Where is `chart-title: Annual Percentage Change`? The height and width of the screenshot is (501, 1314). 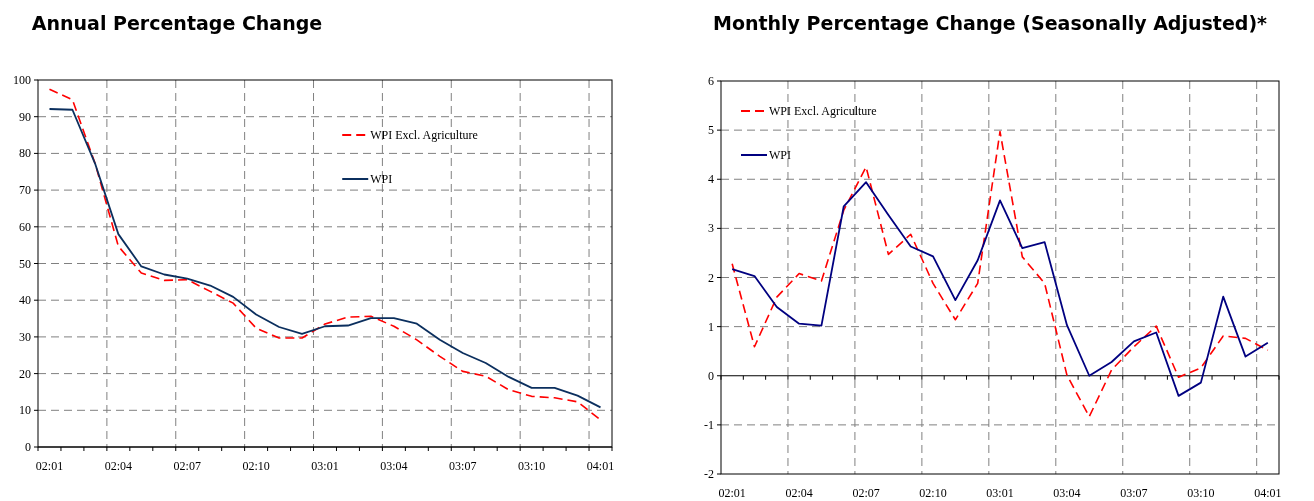 chart-title: Annual Percentage Change is located at coordinates (177, 23).